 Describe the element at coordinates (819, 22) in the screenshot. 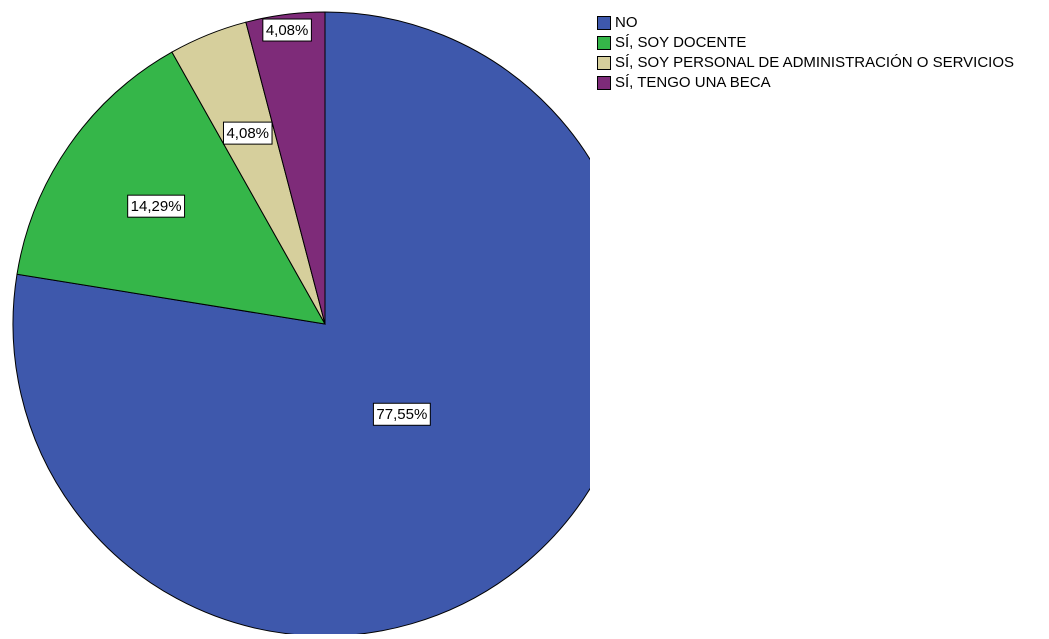

I see `legend-item: NO` at that location.